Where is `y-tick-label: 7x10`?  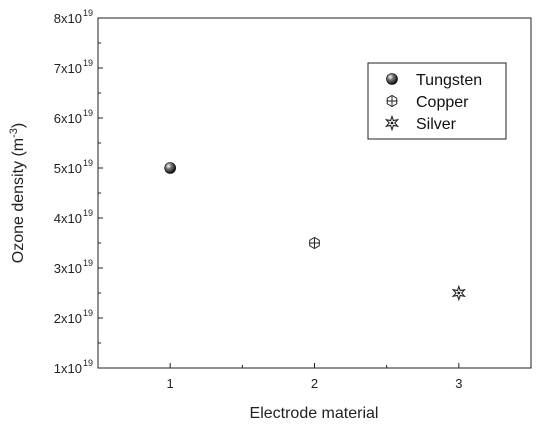 y-tick-label: 7x10 is located at coordinates (68, 68).